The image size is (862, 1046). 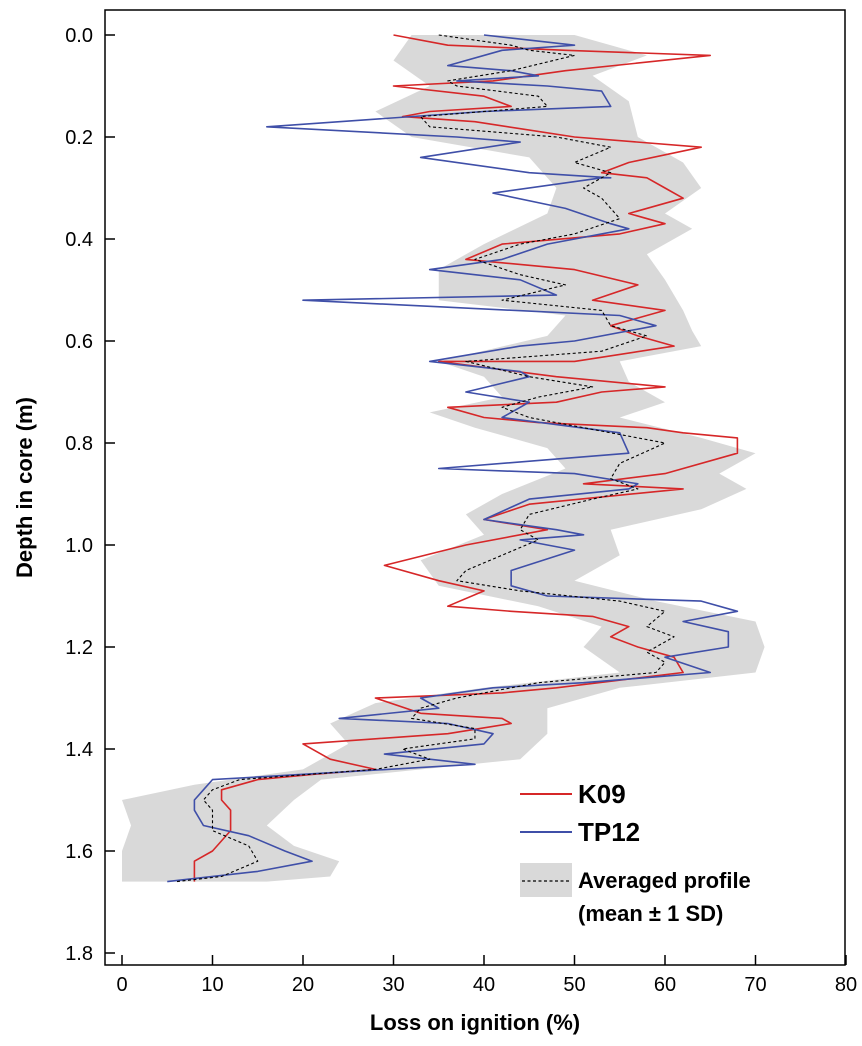 I want to click on x-tick-label: 40, so click(x=484, y=985).